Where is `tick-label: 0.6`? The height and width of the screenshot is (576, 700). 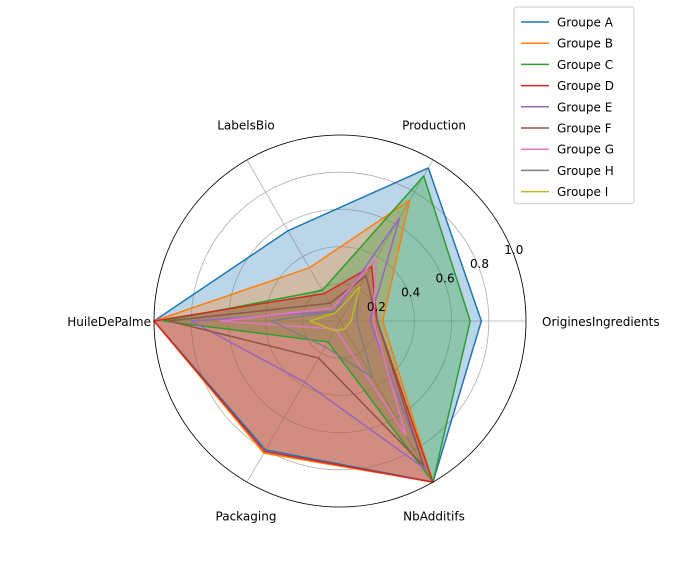
tick-label: 0.6 is located at coordinates (445, 278).